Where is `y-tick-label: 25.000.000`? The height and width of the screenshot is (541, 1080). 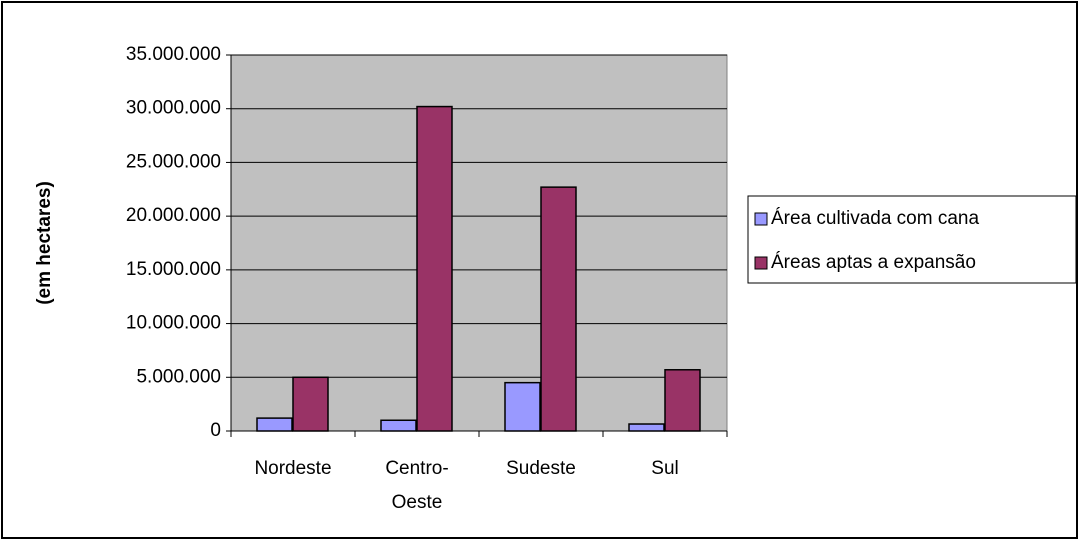 y-tick-label: 25.000.000 is located at coordinates (173, 161).